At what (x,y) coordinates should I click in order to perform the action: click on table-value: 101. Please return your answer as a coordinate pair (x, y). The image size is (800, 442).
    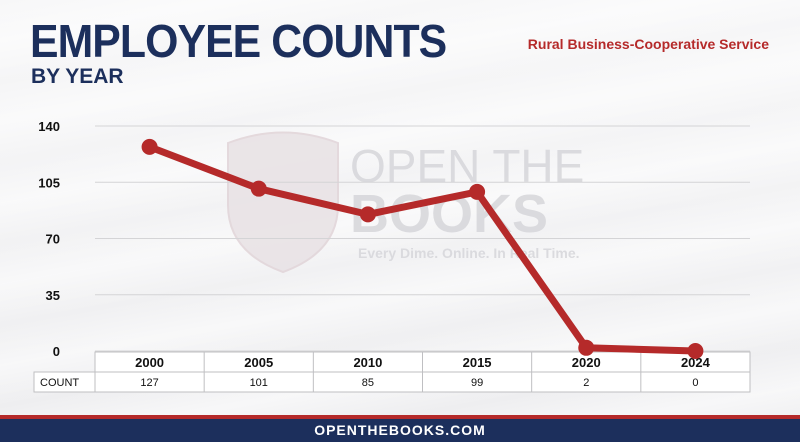
    Looking at the image, I should click on (259, 383).